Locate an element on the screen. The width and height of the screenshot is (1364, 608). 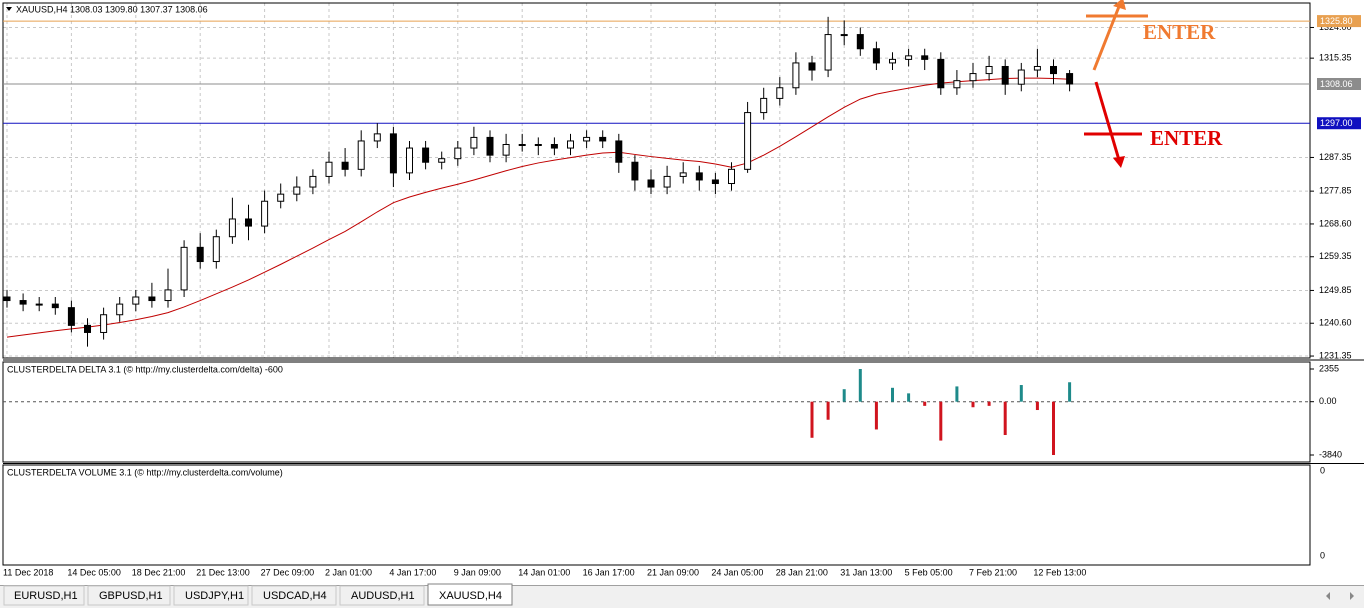
annotation-text: ENTER is located at coordinates (1186, 138).